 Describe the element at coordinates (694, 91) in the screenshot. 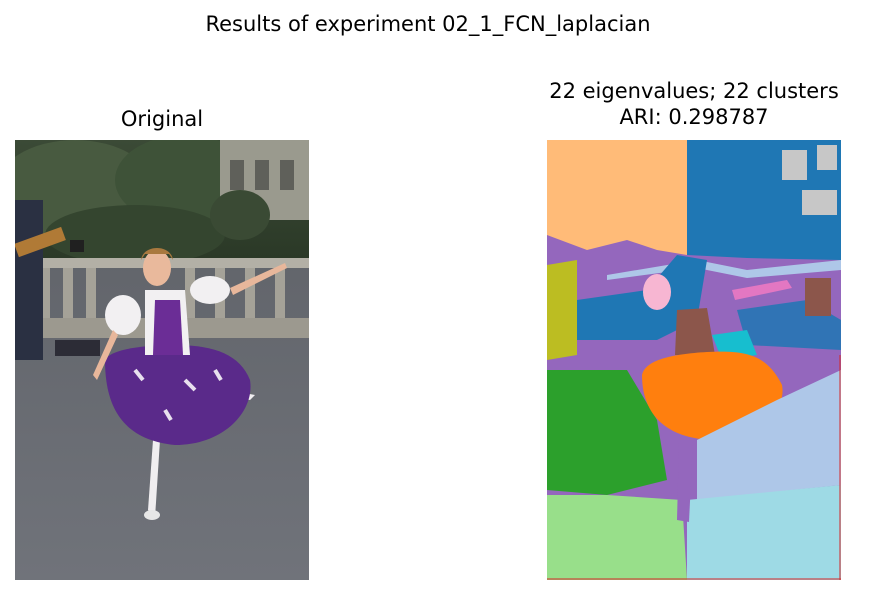

I see `segmentation-title-line1: 22 eigenvalues; 22 clusters` at that location.